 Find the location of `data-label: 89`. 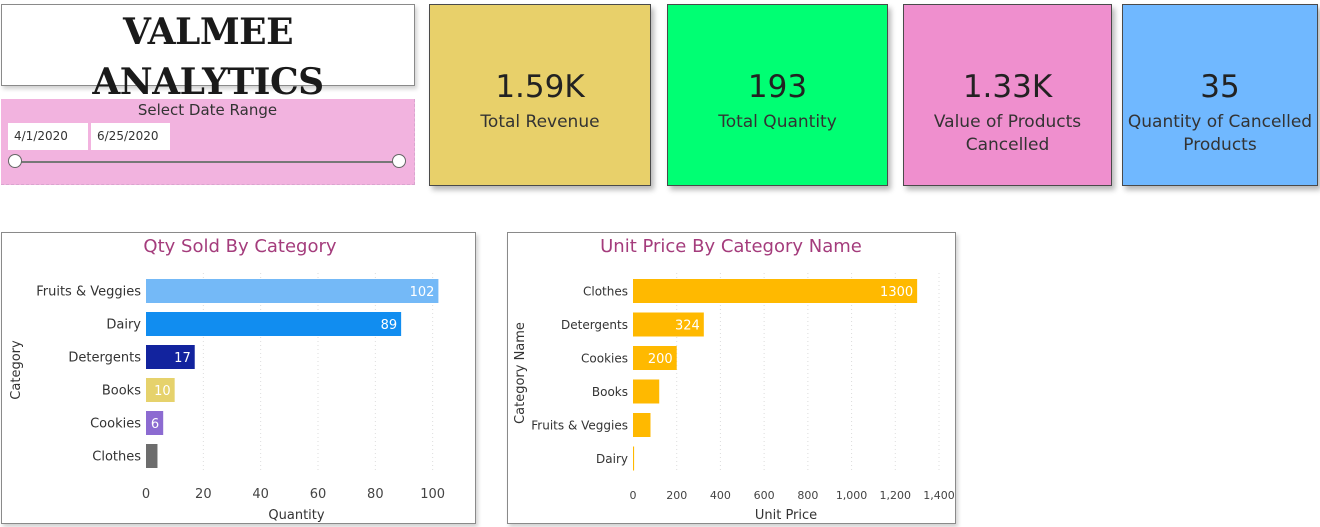

data-label: 89 is located at coordinates (389, 325).